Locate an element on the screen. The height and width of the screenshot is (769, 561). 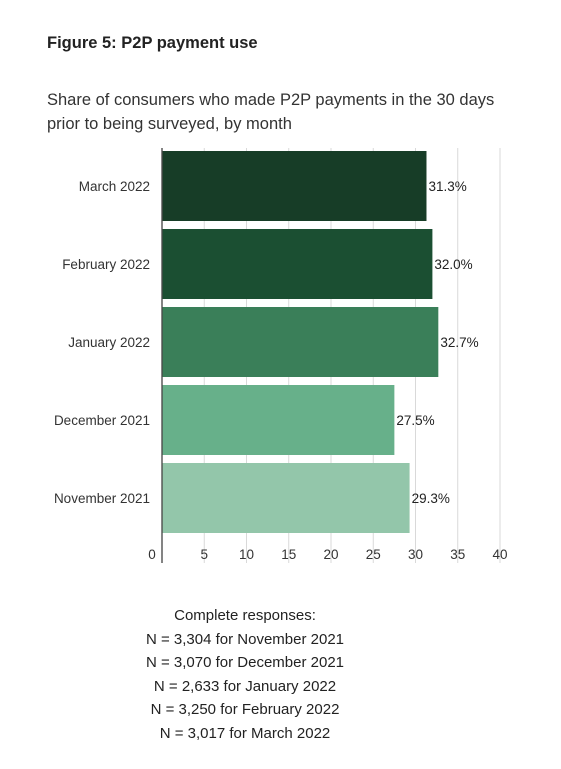
x-tick-label: 25 is located at coordinates (373, 554).